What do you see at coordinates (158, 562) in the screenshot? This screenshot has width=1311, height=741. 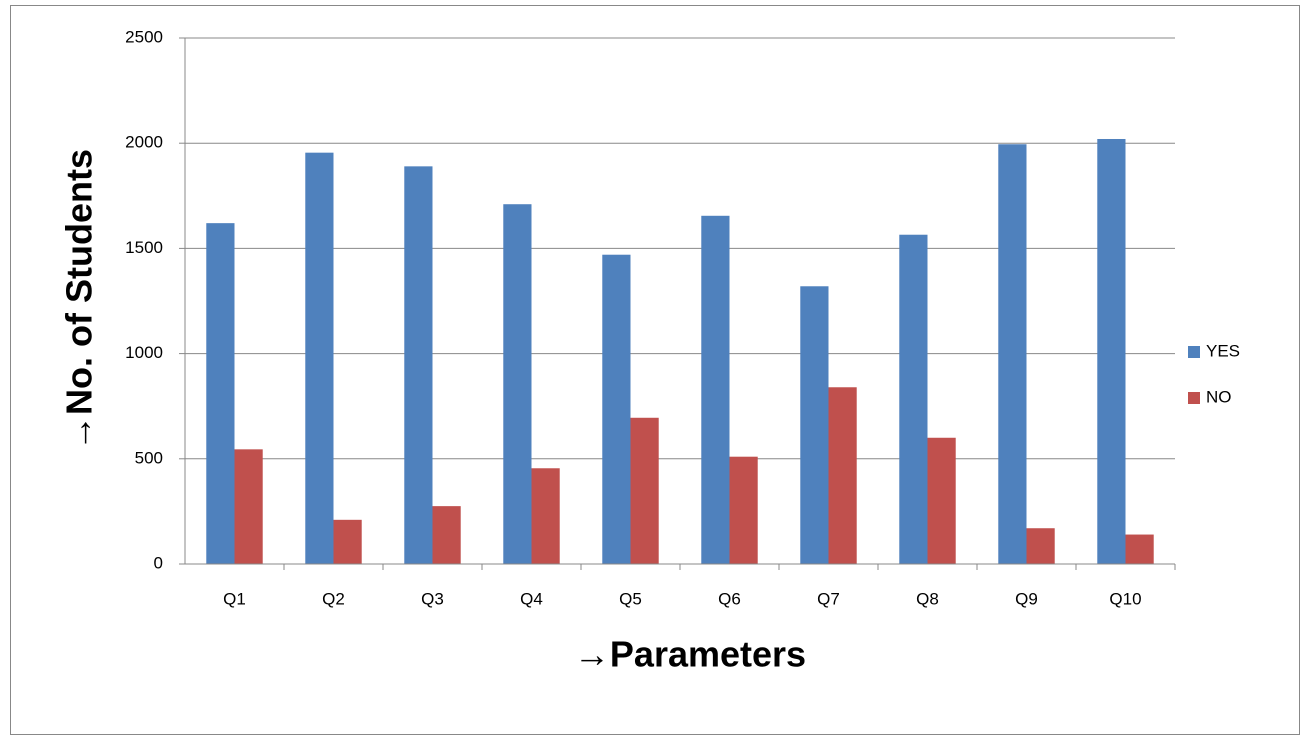 I see `y-tick-label: 0` at bounding box center [158, 562].